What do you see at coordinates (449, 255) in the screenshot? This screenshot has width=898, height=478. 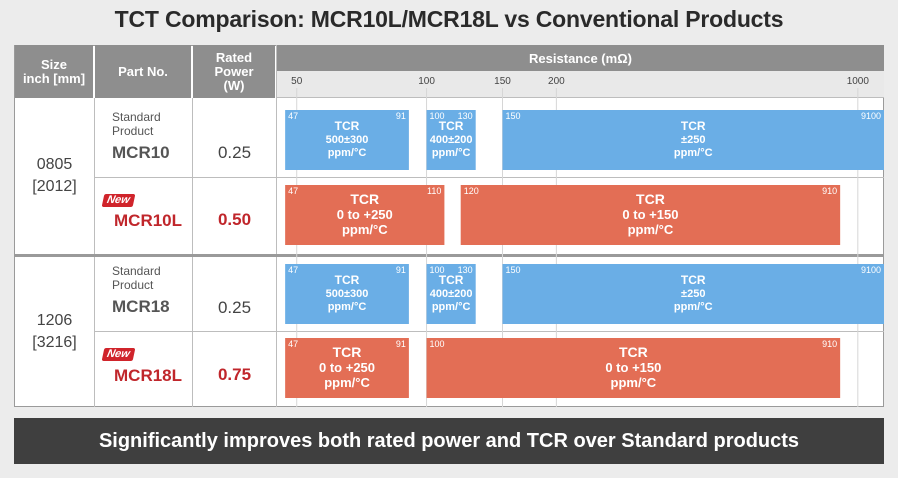 I see `group-divider` at bounding box center [449, 255].